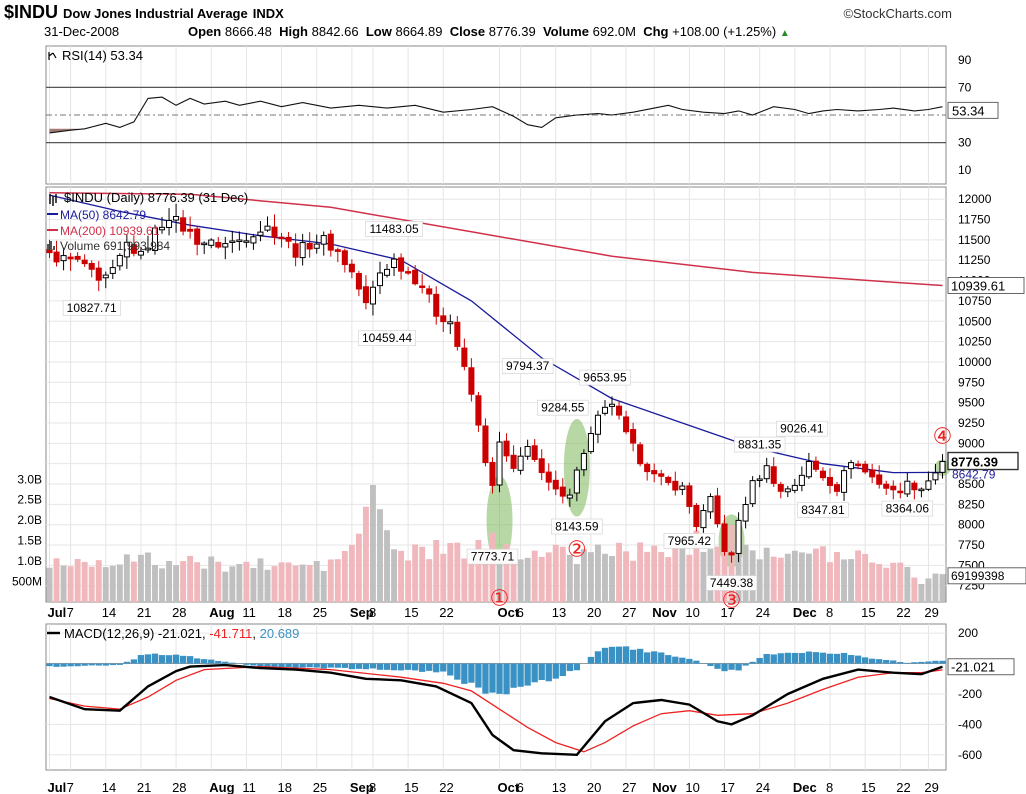 This screenshot has height=794, width=1026. Describe the element at coordinates (594, 787) in the screenshot. I see `x-axis-label: 20` at that location.